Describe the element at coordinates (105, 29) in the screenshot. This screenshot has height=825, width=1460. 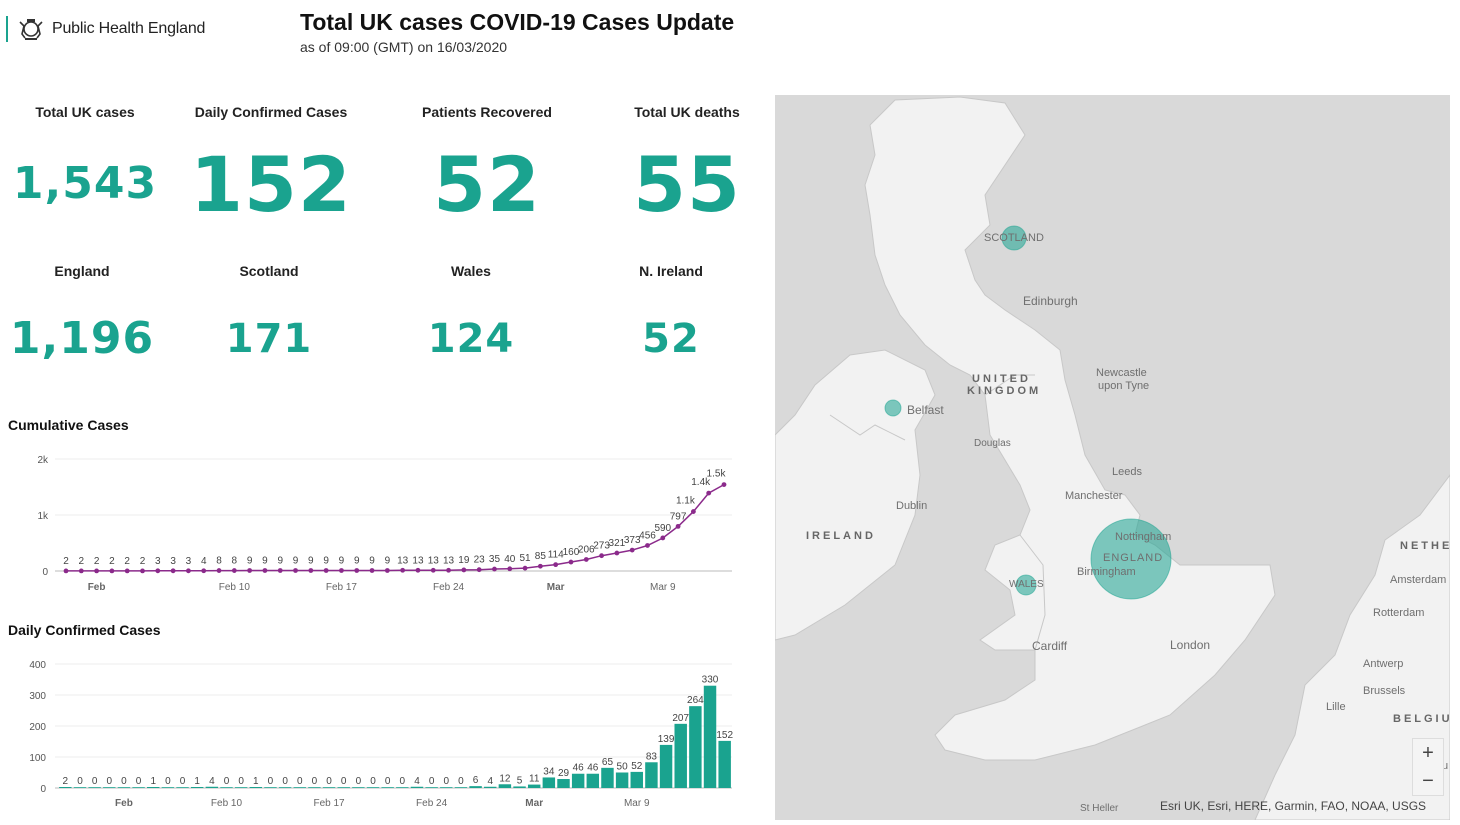
I see `brand: Public Health England` at that location.